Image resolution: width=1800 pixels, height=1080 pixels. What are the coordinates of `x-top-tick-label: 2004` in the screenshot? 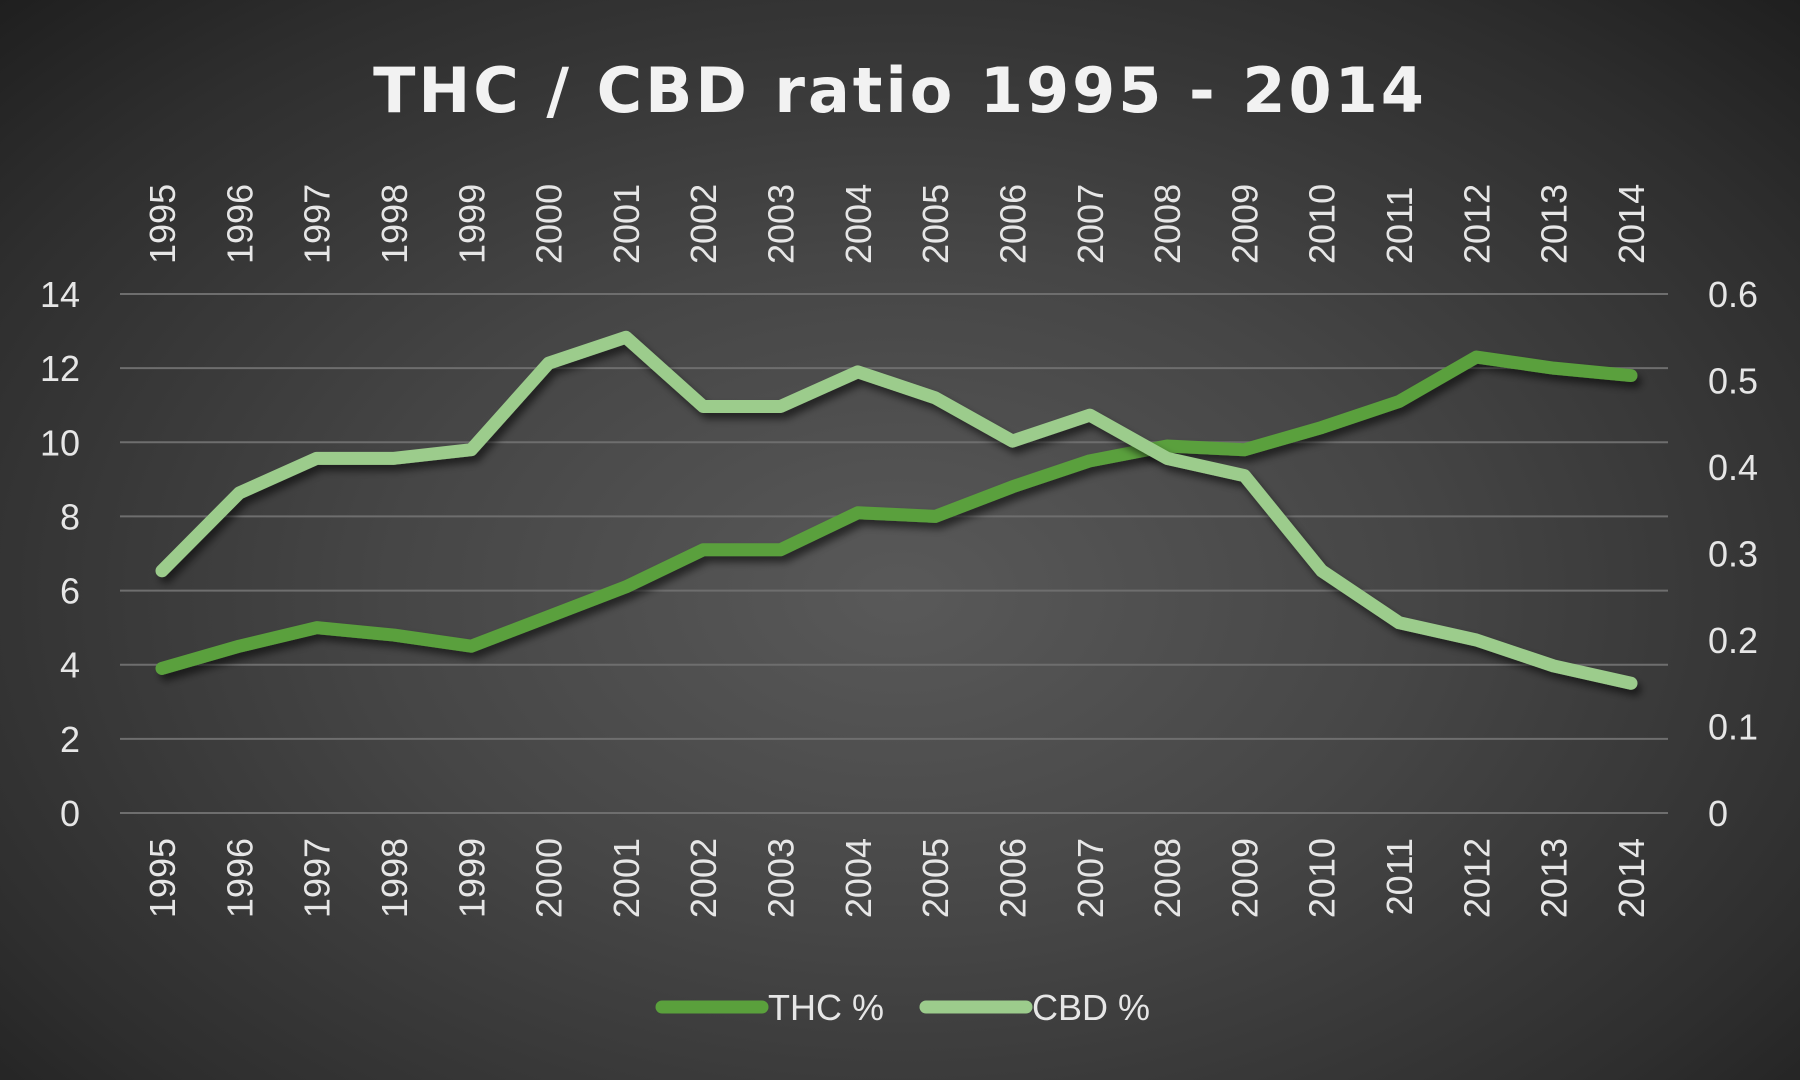 It's located at (858, 224).